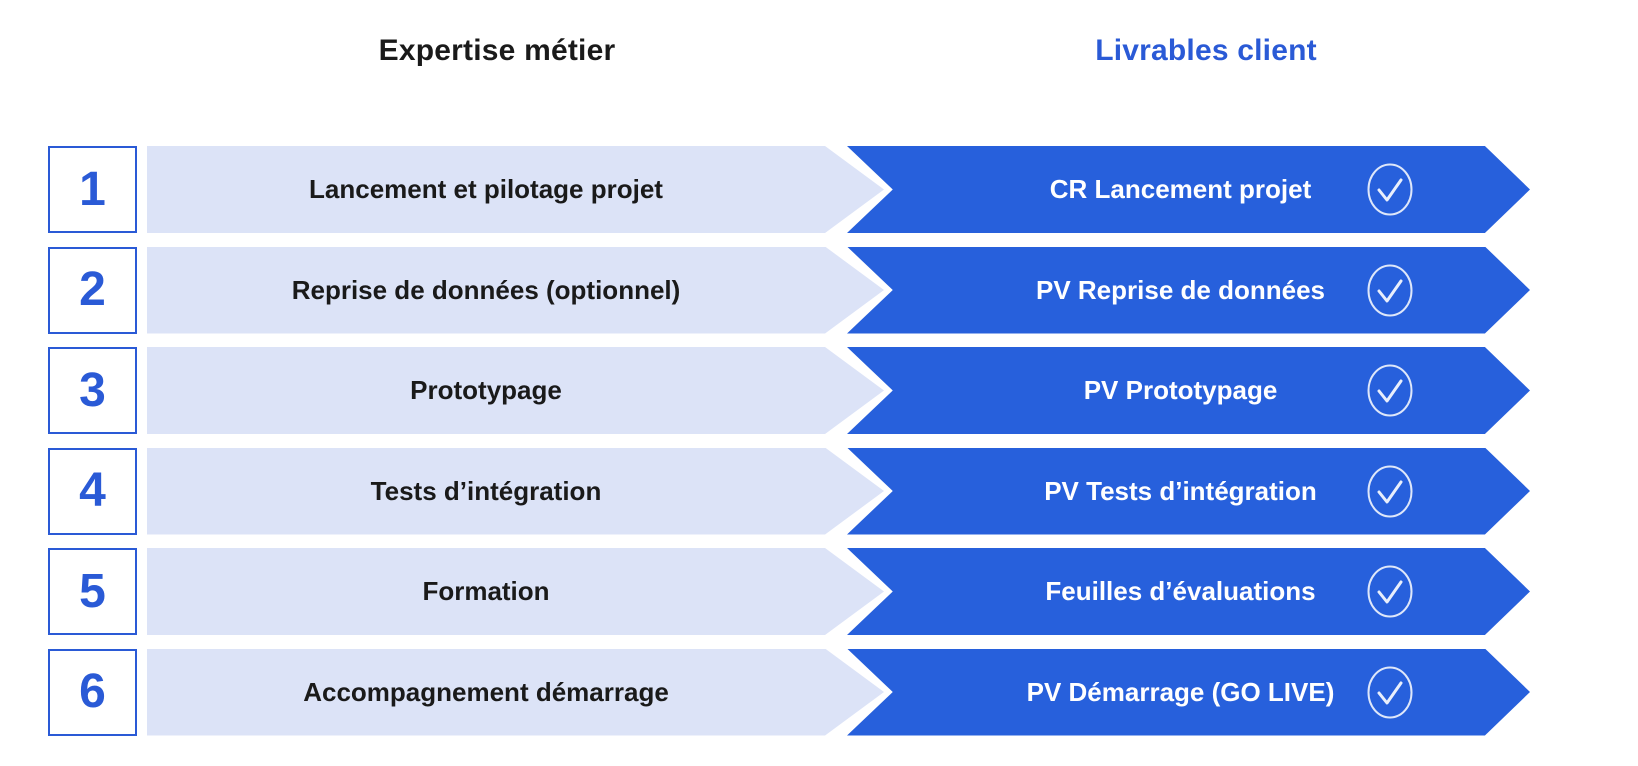 The image size is (1638, 766). I want to click on step-number: 5, so click(92, 591).